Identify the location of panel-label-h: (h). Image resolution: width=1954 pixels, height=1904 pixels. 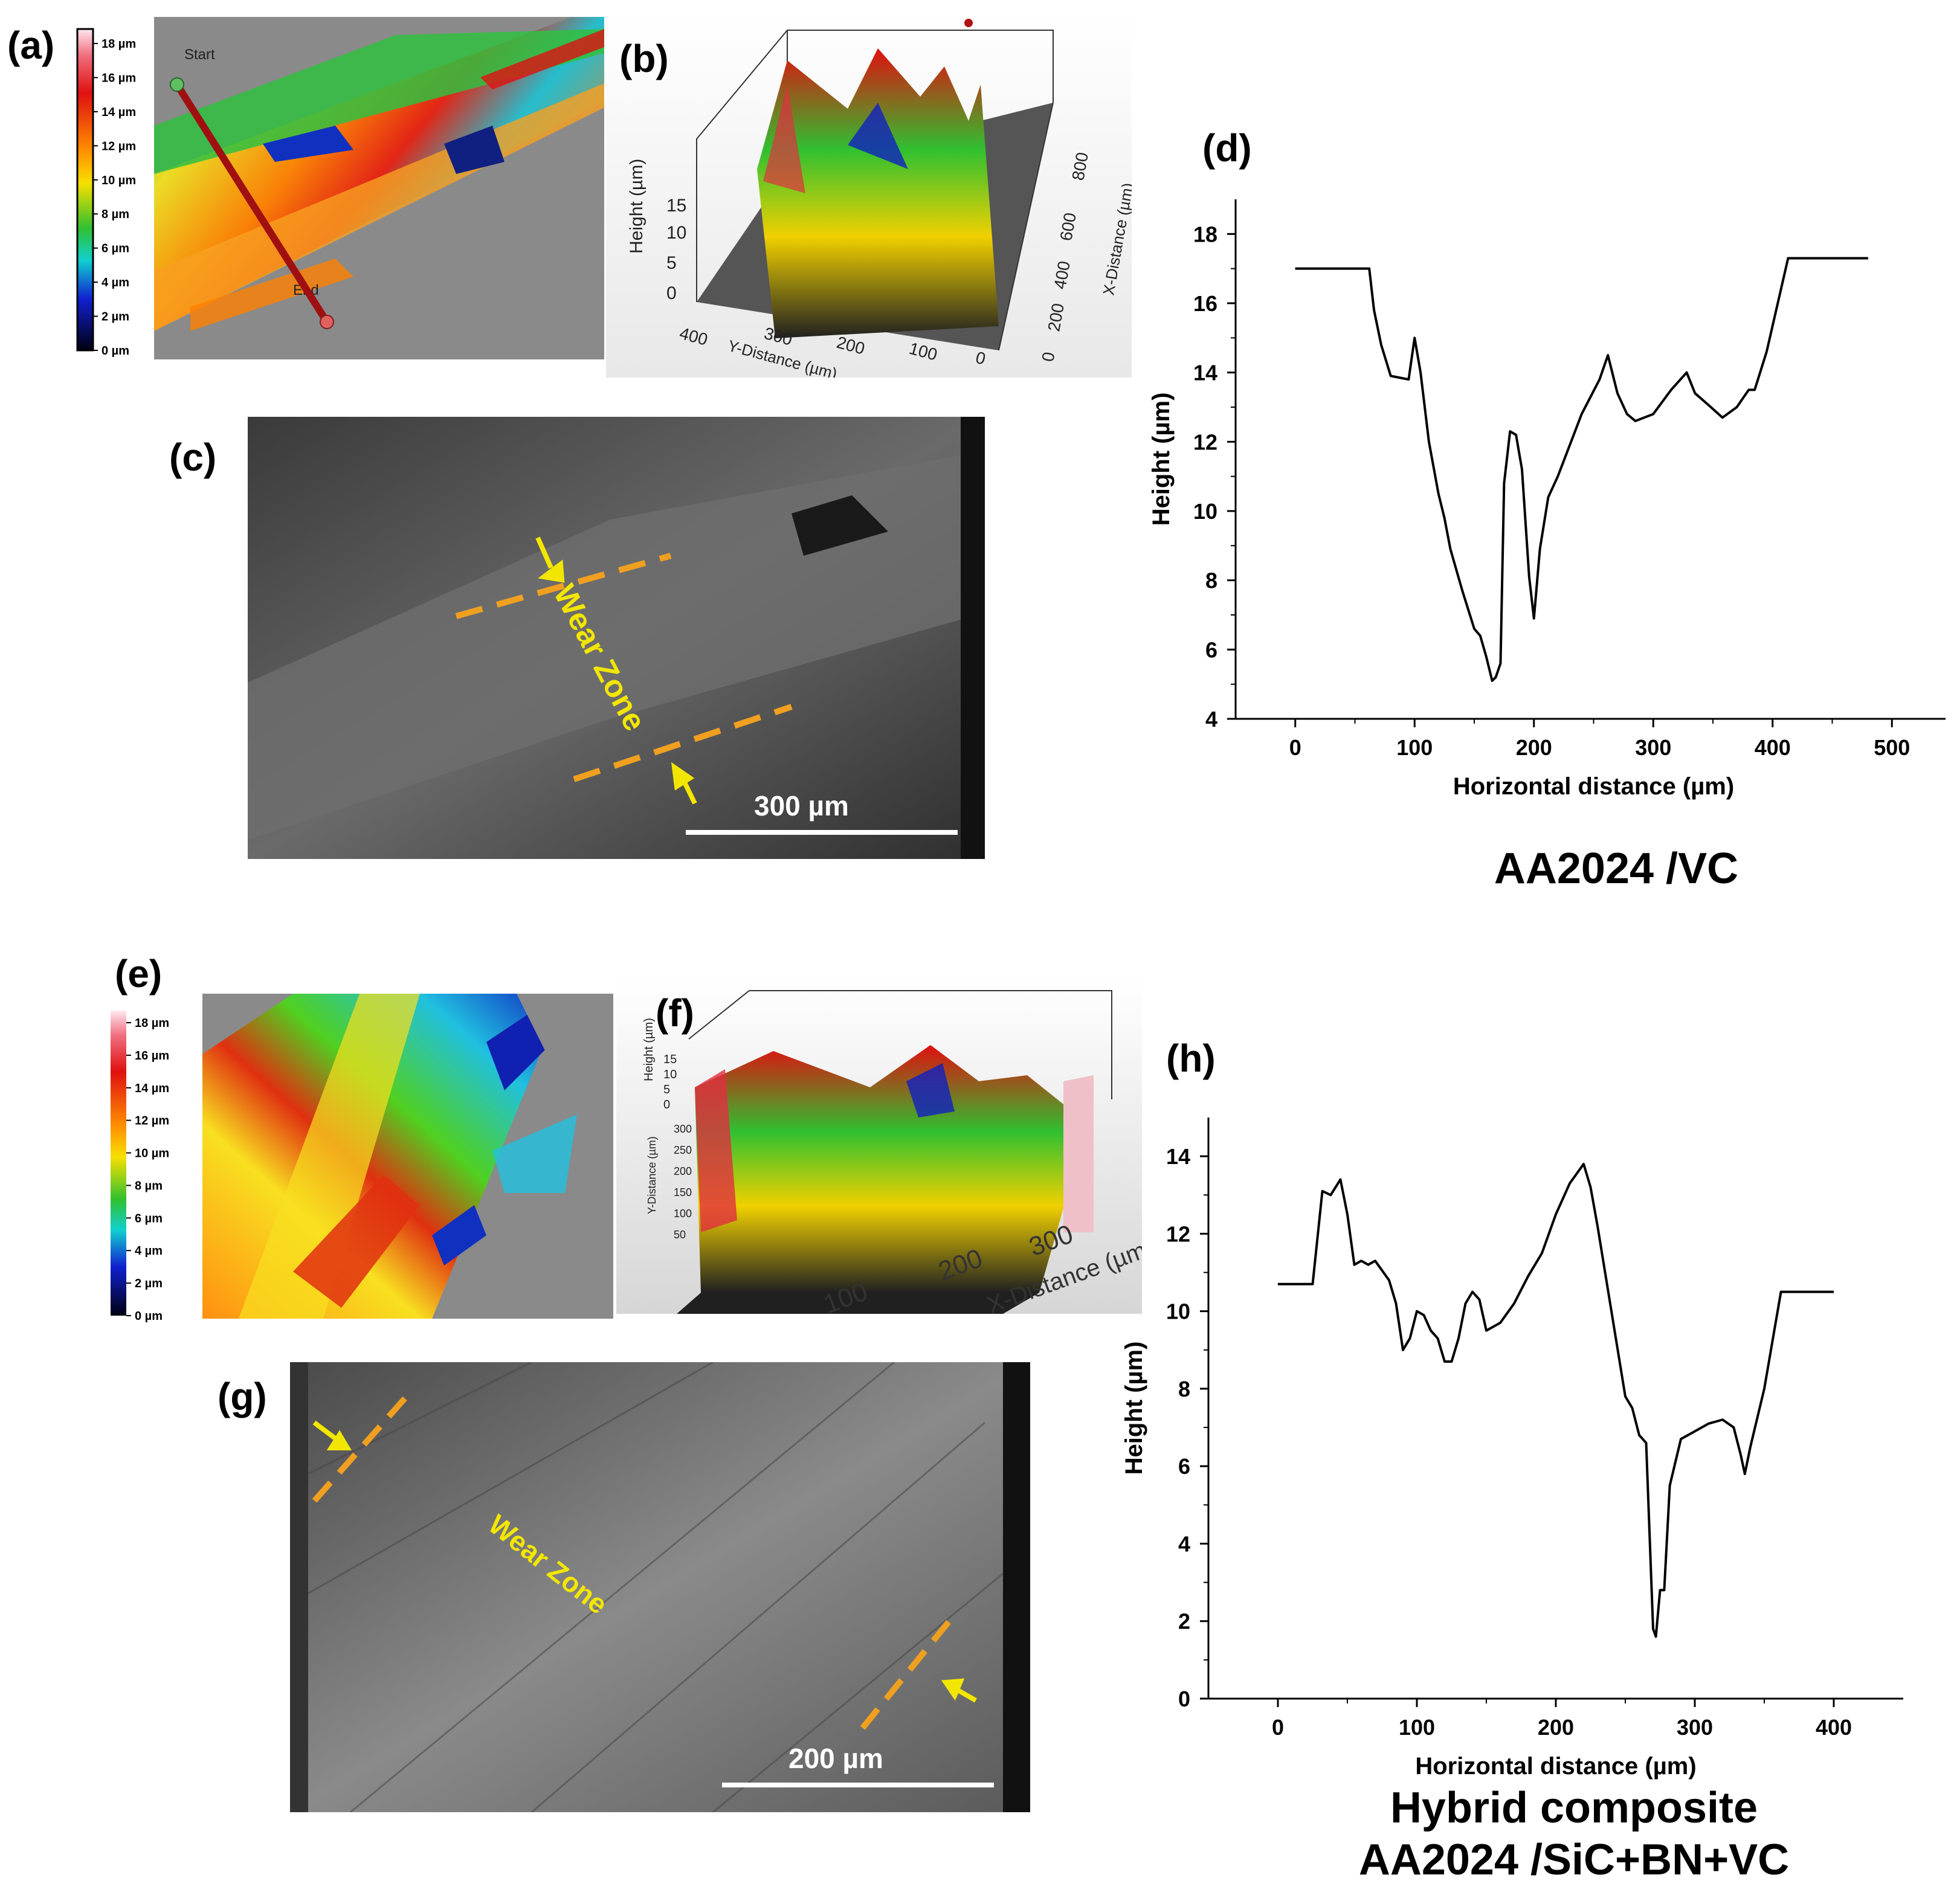
(1191, 1058).